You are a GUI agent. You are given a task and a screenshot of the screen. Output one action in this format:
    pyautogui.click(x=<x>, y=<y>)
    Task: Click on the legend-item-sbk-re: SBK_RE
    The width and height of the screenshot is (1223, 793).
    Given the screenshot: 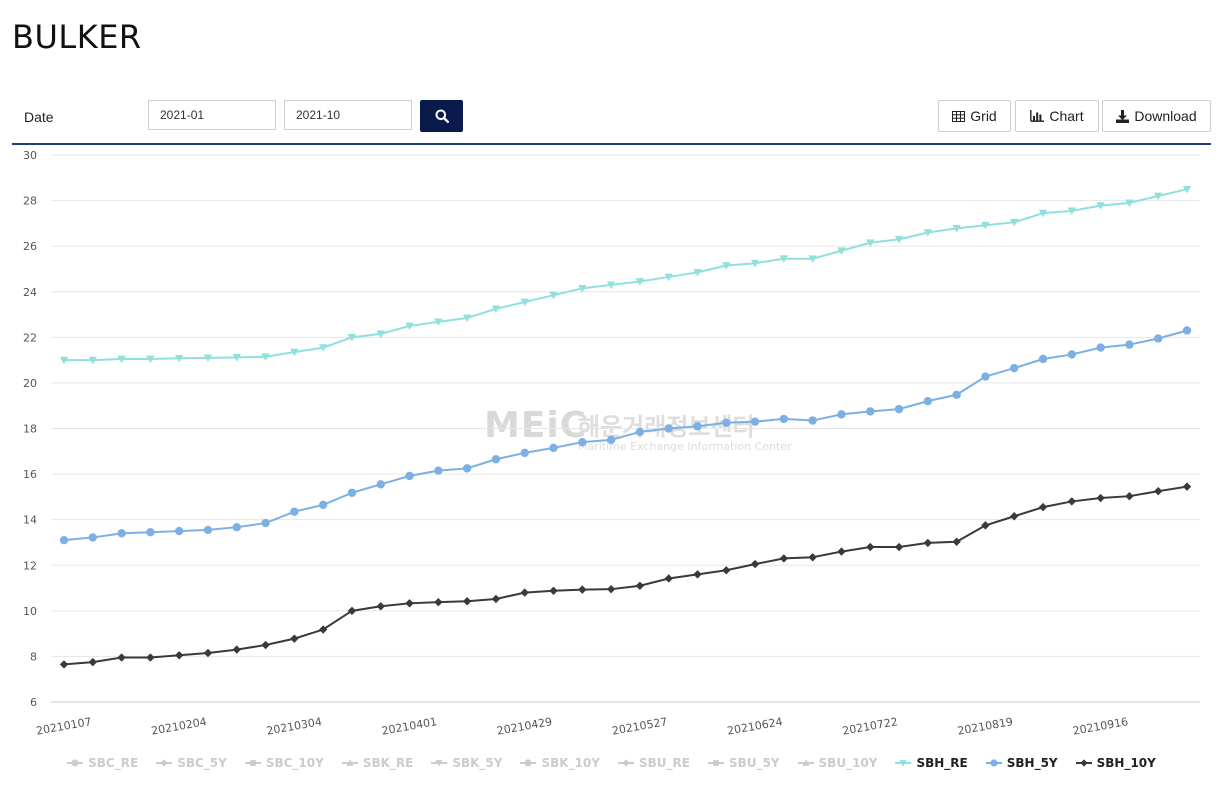 What is the action you would take?
    pyautogui.click(x=377, y=763)
    